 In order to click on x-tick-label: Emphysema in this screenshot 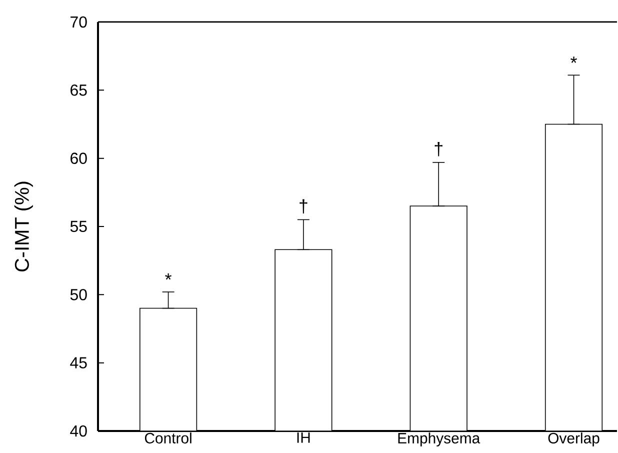, I will do `click(439, 439)`.